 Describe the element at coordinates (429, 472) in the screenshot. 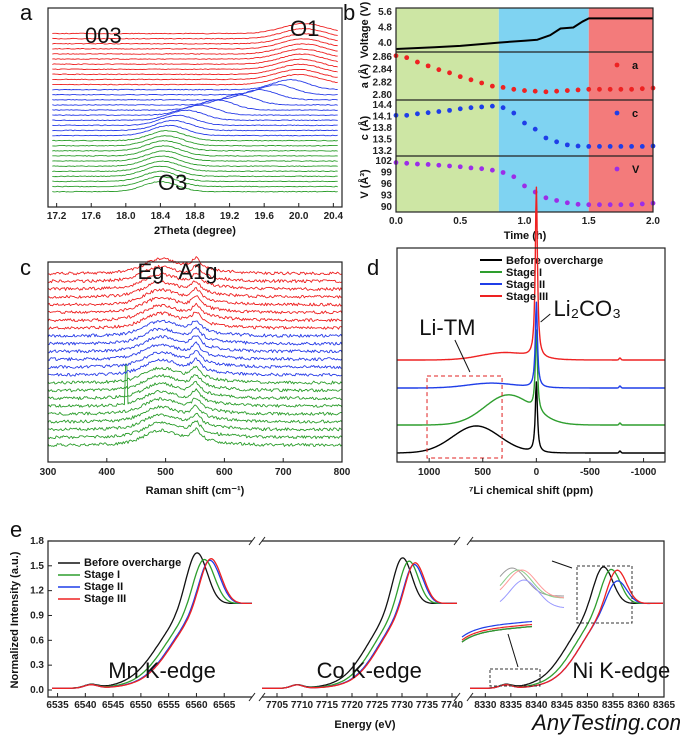

I see `x-tick-label: 1000` at that location.